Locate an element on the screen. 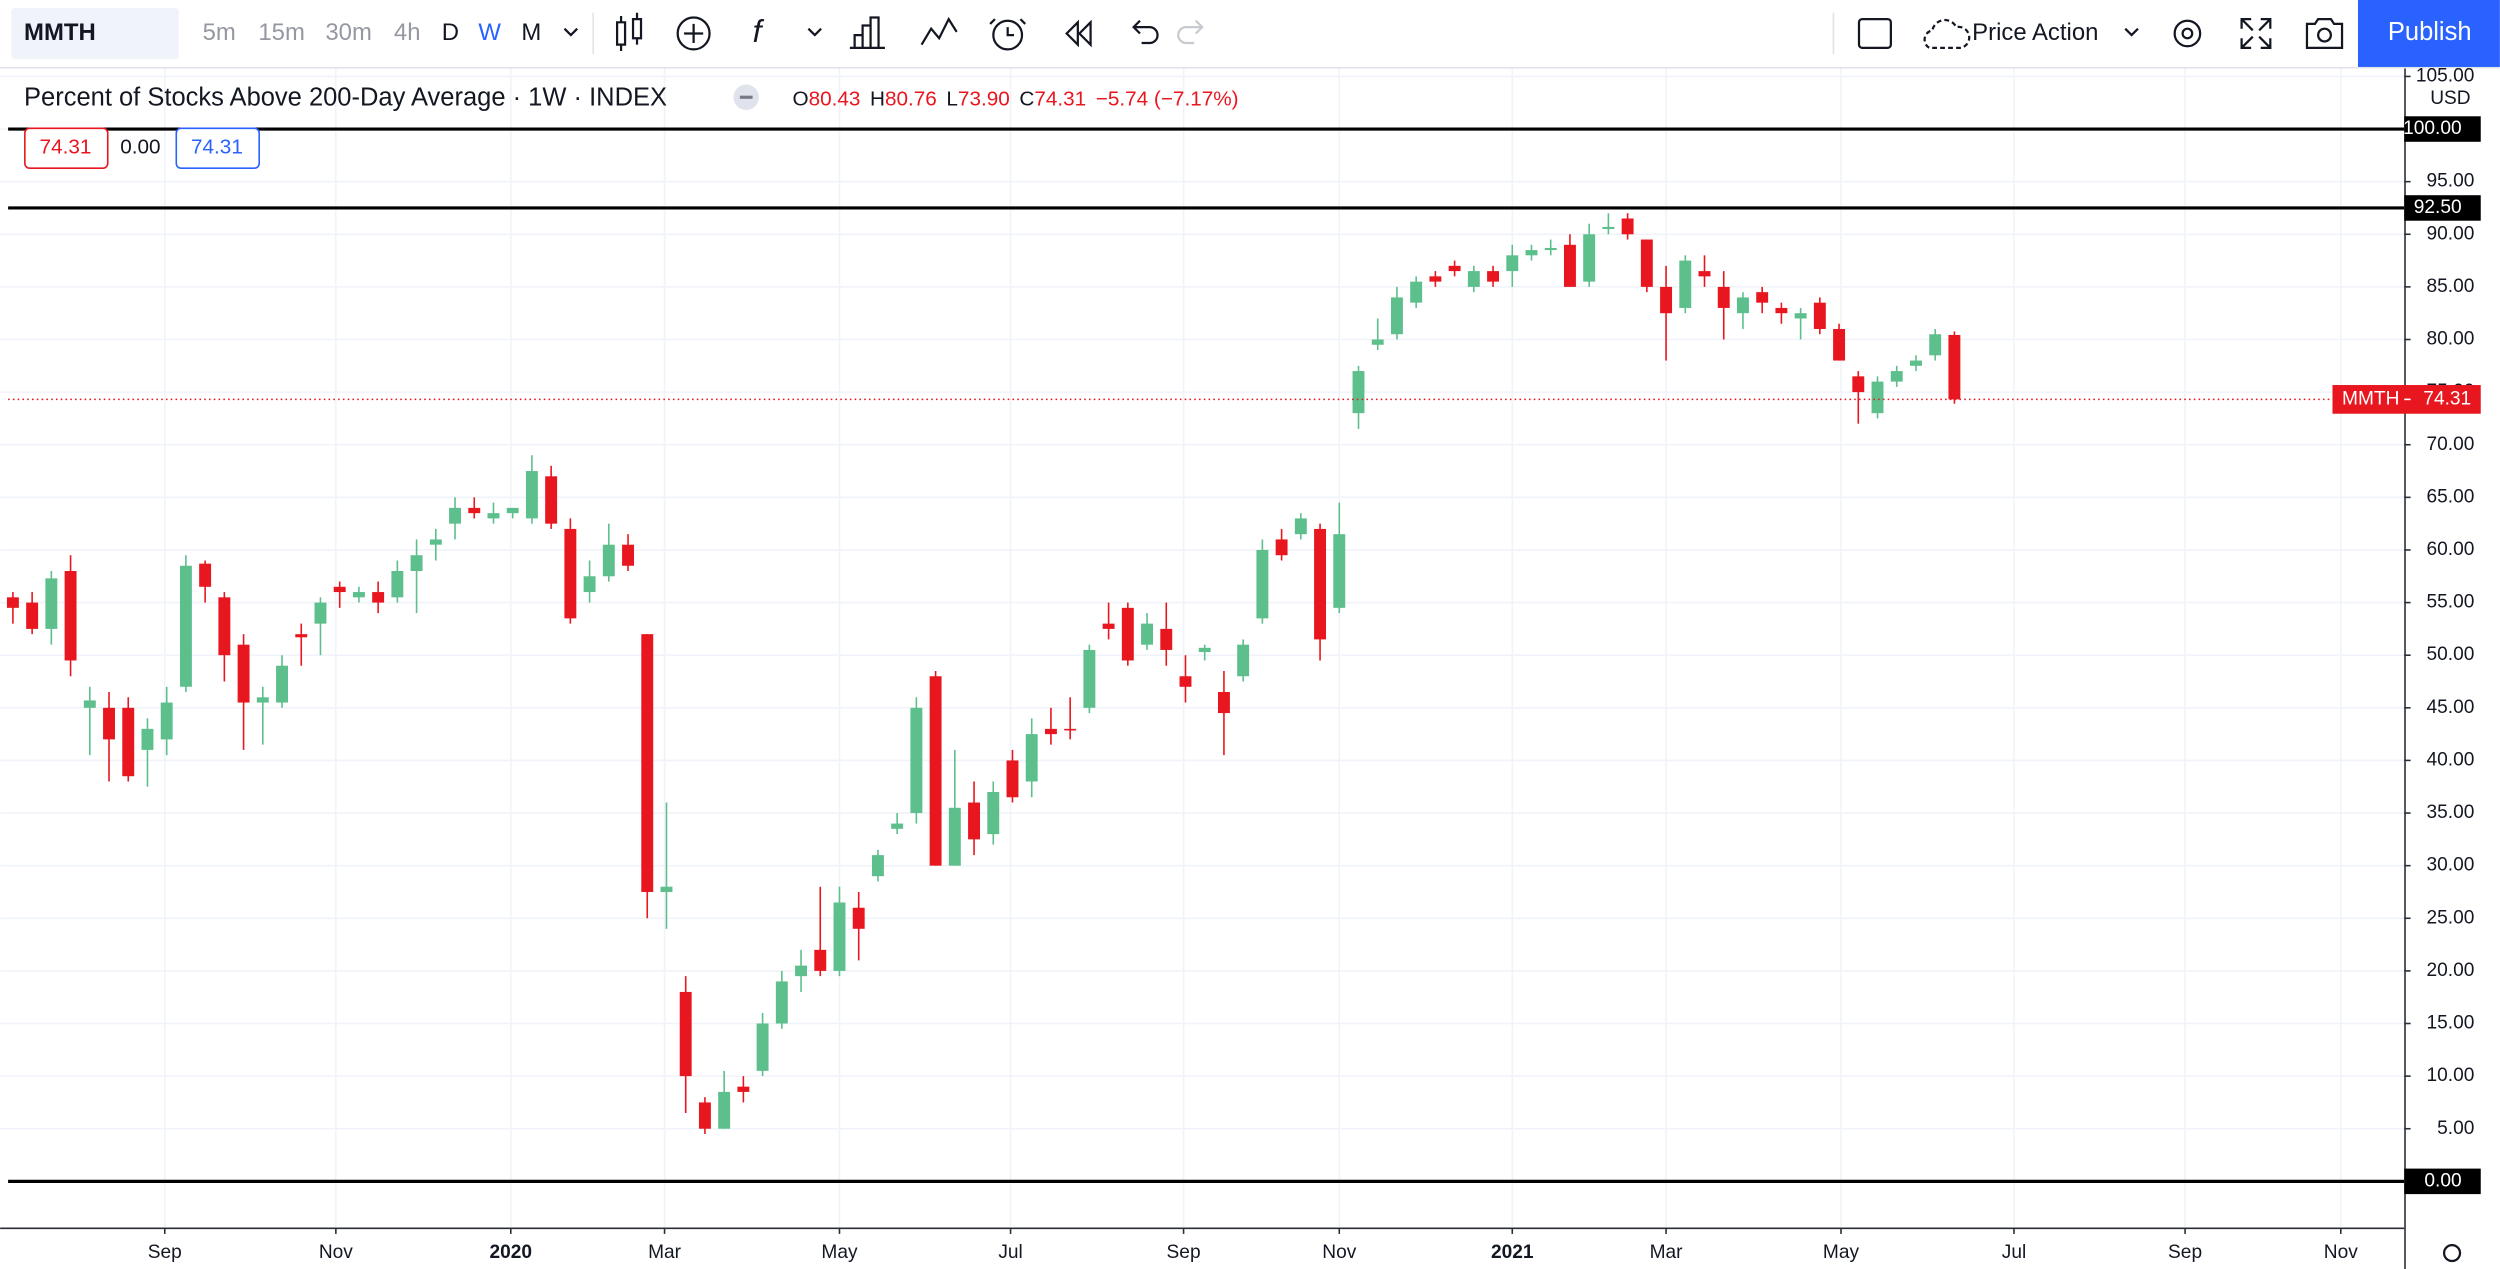 The height and width of the screenshot is (1269, 2500). symbol-box is located at coordinates (95, 33).